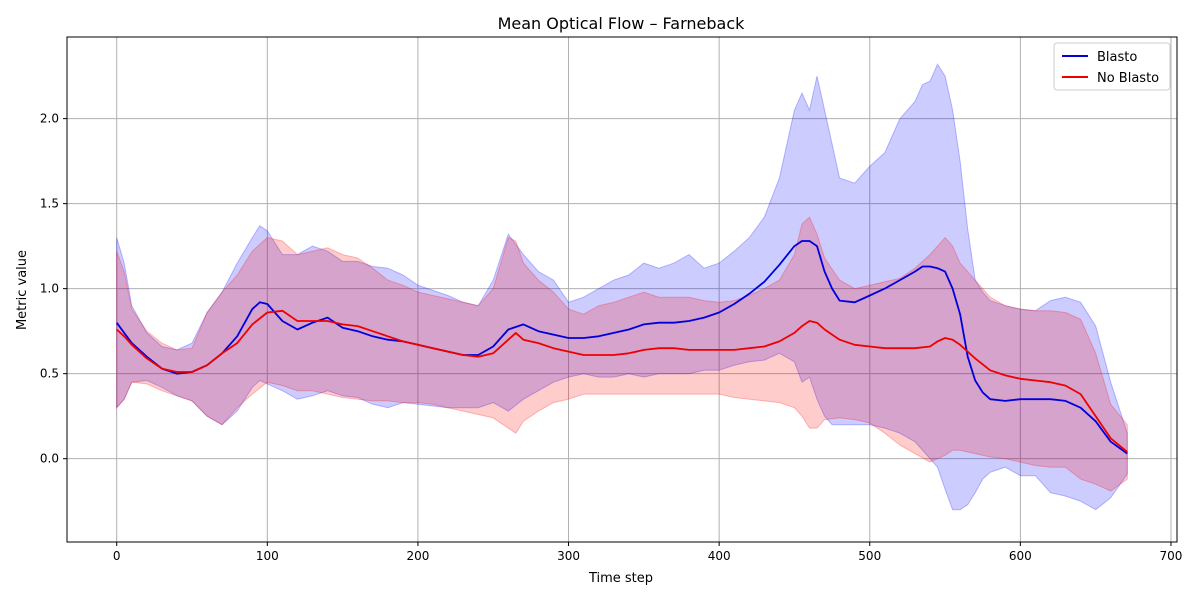  Describe the element at coordinates (568, 556) in the screenshot. I see `x-tick-label: 300` at that location.